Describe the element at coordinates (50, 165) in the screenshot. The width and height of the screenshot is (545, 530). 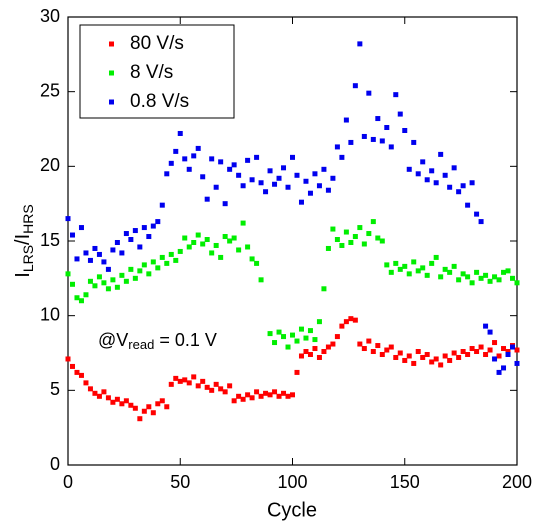
I see `y-tick-label: 20` at that location.